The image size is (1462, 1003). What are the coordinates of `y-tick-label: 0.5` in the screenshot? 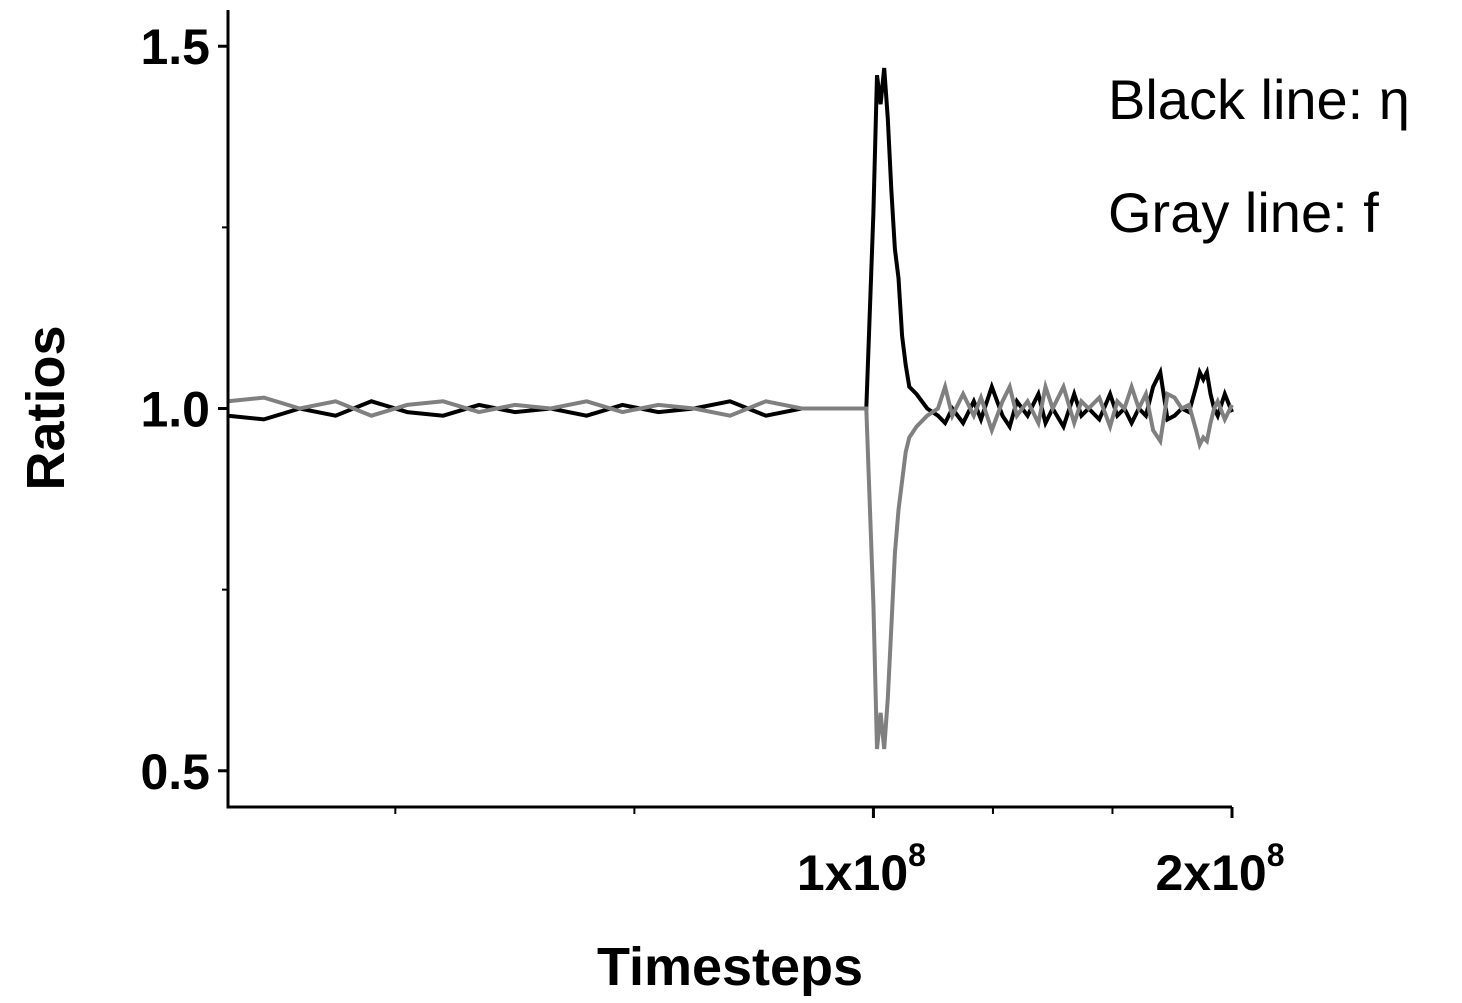 It's located at (175, 772).